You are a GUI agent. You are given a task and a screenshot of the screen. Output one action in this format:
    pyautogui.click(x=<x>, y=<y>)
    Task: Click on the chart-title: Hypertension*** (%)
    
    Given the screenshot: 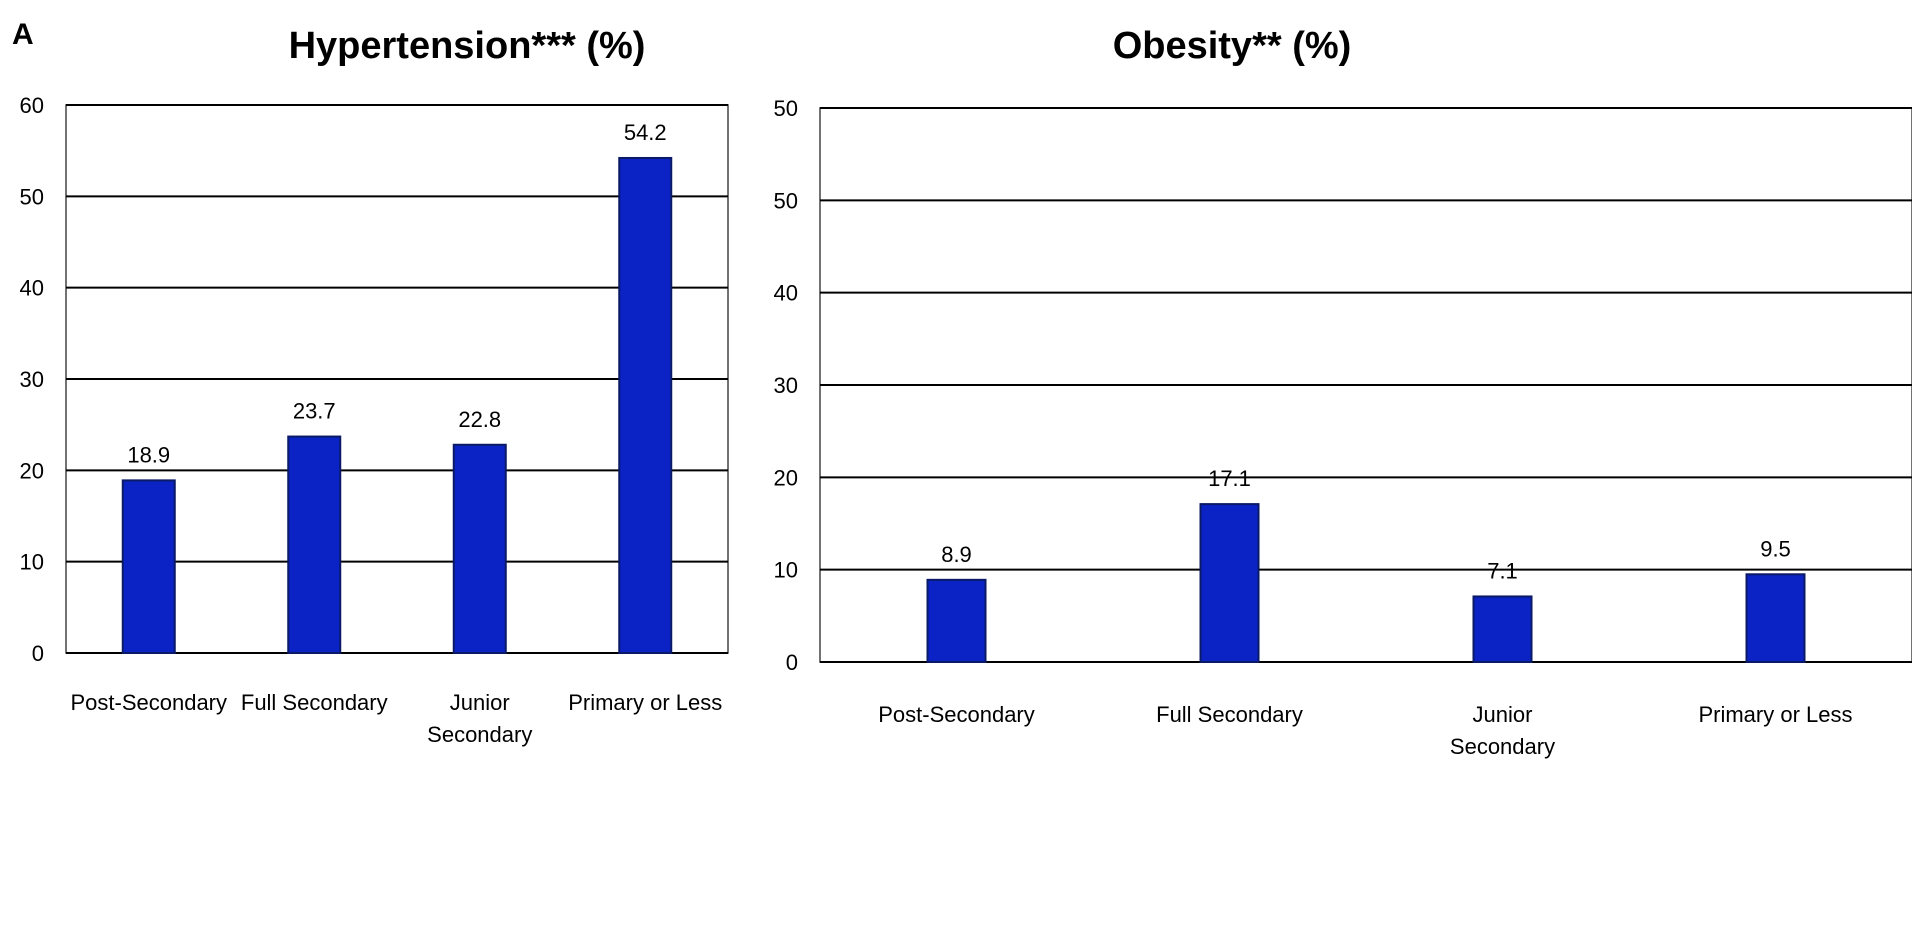 What is the action you would take?
    pyautogui.click(x=467, y=46)
    